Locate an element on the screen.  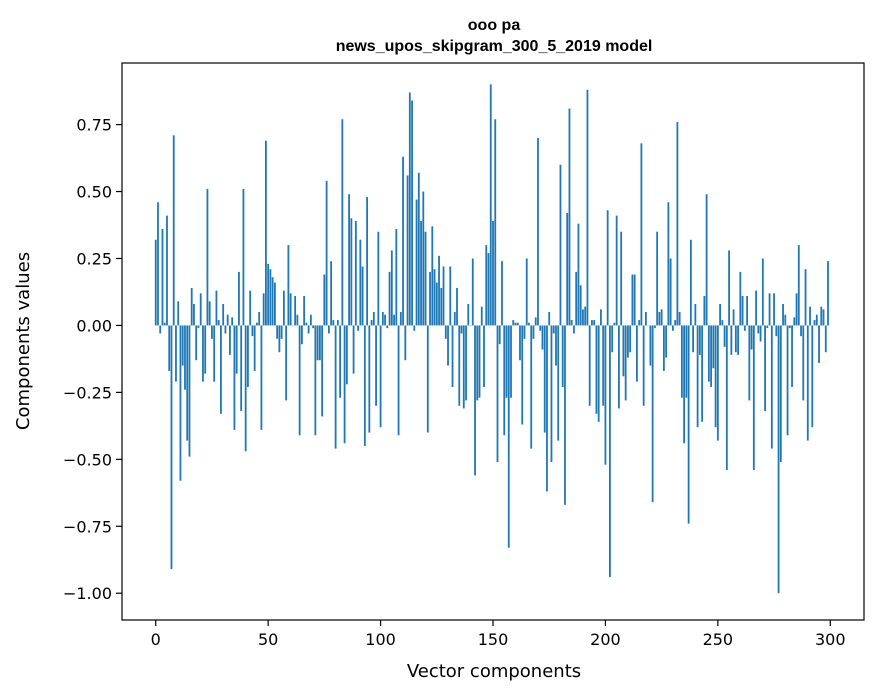
y-tick-label-3: −0.25 is located at coordinates (87, 392).